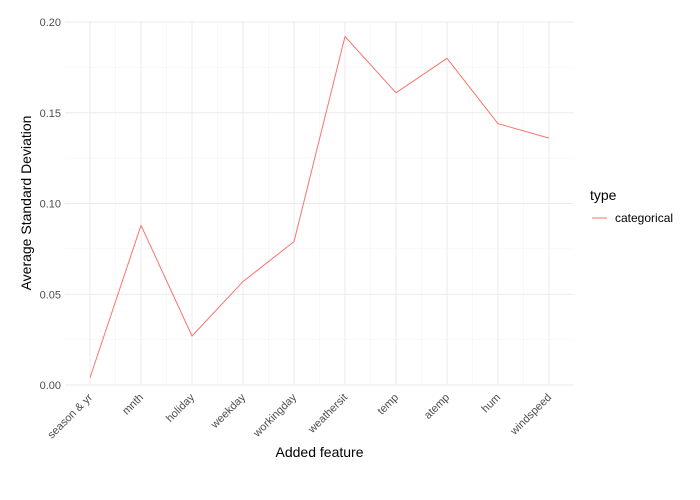  Describe the element at coordinates (50, 114) in the screenshot. I see `y-tick-label: 0.15` at that location.